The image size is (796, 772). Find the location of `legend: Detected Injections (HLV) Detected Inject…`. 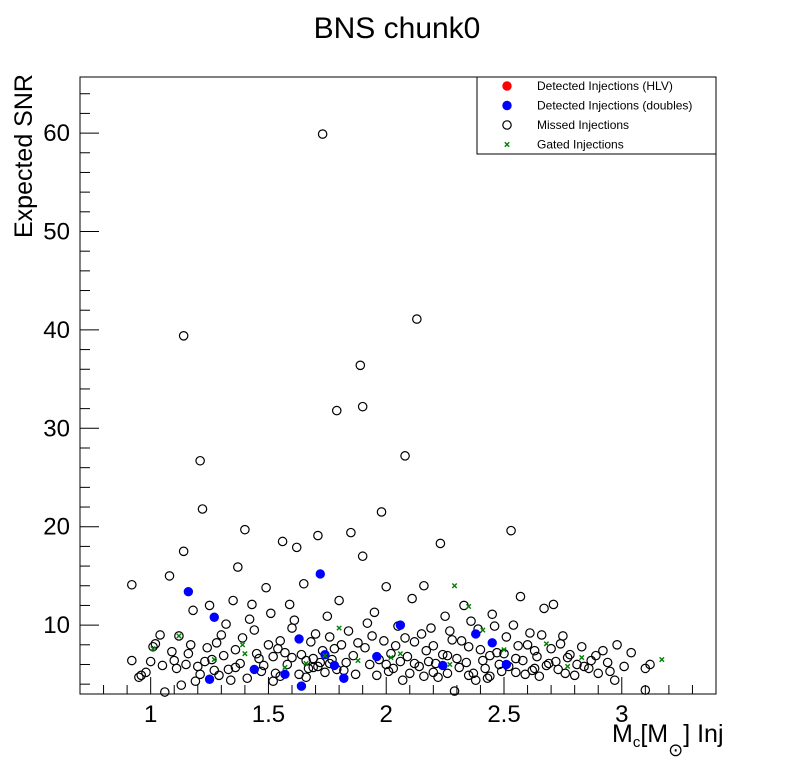

legend: Detected Injections (HLV) Detected Inject… is located at coordinates (596, 115).